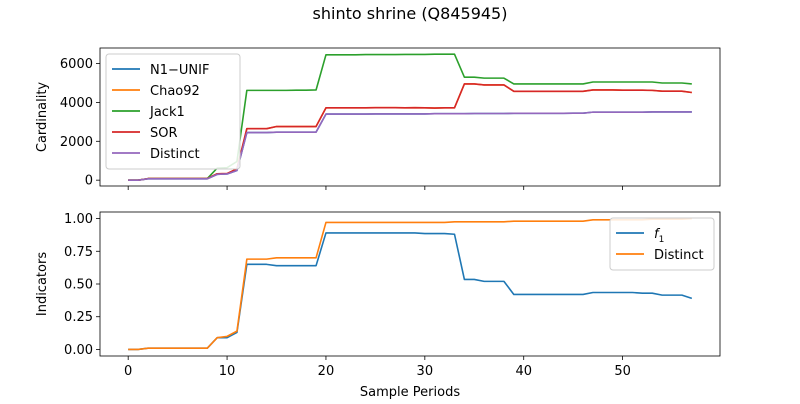 This screenshot has width=800, height=404. What do you see at coordinates (76, 142) in the screenshot?
I see `y-tick-label: 2000` at bounding box center [76, 142].